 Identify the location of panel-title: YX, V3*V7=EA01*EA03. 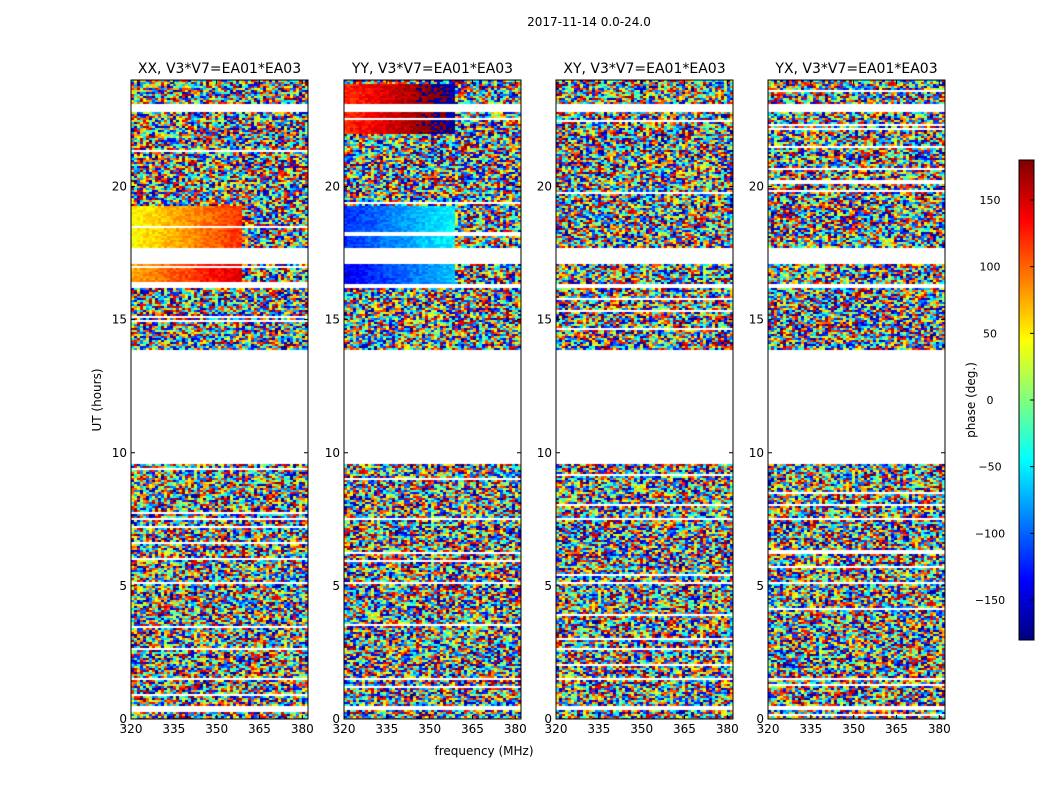
(855, 69).